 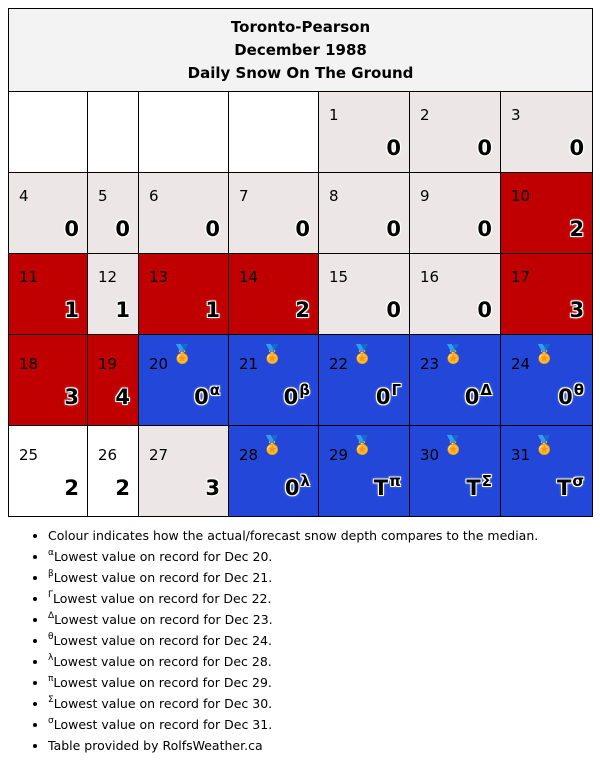 I want to click on day-number: 27, so click(x=159, y=455).